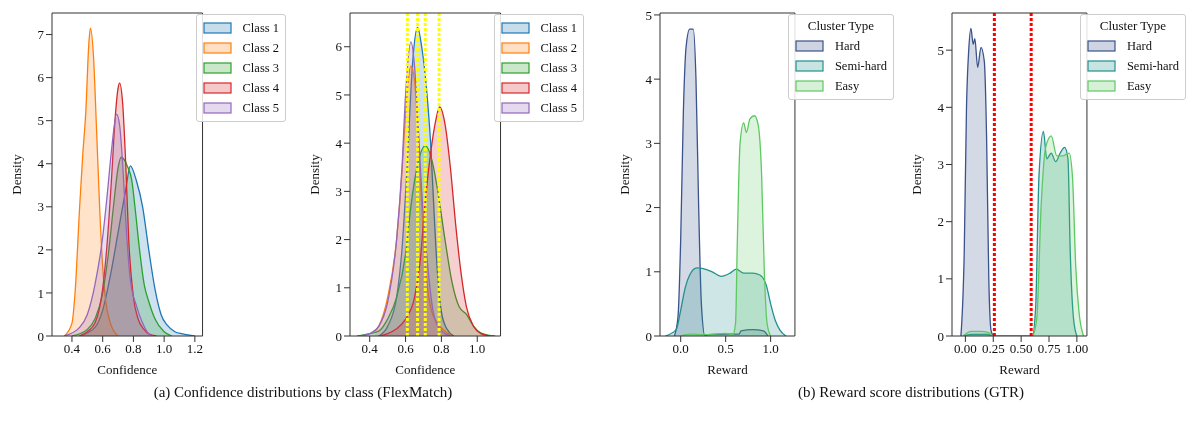  I want to click on x-tick-label: 1.2, so click(194, 349).